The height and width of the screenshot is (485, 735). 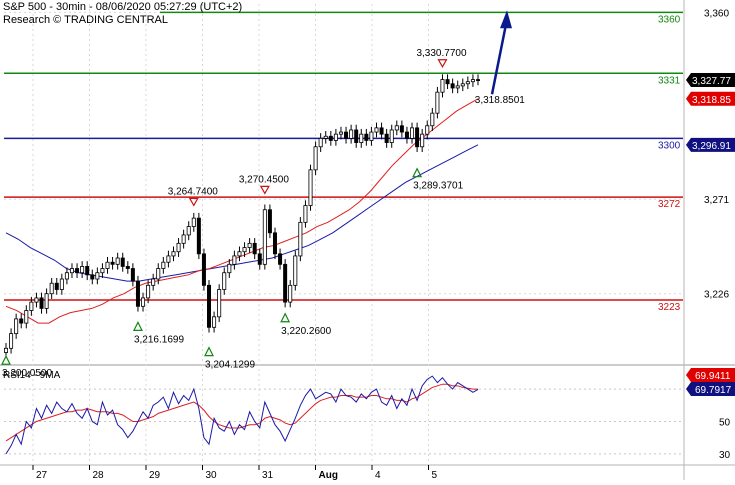 What do you see at coordinates (268, 475) in the screenshot?
I see `x-tick-label: 31` at bounding box center [268, 475].